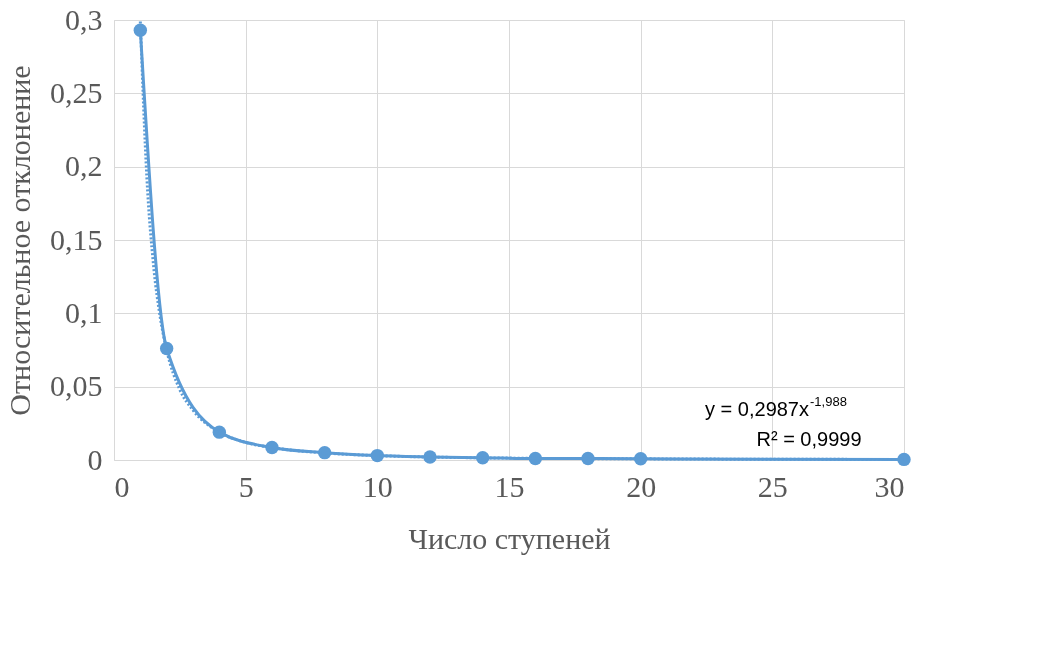 This screenshot has height=650, width=1052. I want to click on x-tick-label: 25, so click(772, 486).